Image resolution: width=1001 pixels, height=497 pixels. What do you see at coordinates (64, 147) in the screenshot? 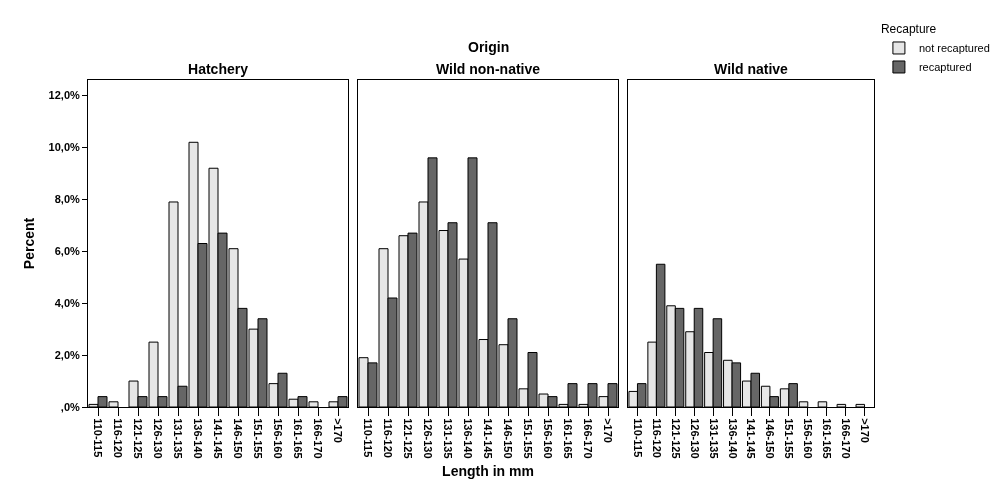
I see `y-tick-label: 10,0%` at bounding box center [64, 147].